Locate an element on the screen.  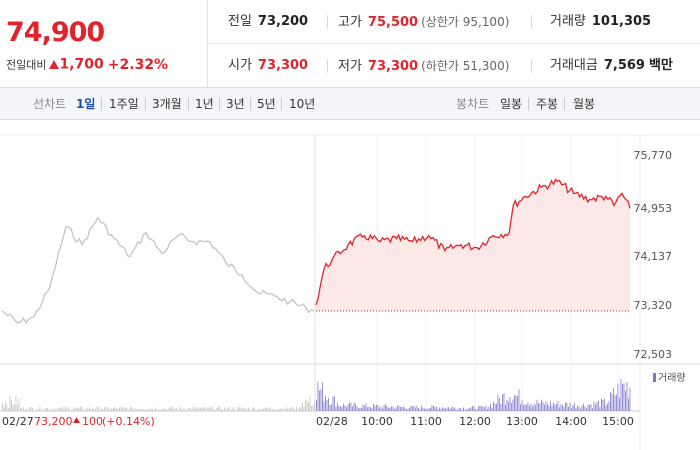
period-3y-button: 3년 is located at coordinates (235, 104).